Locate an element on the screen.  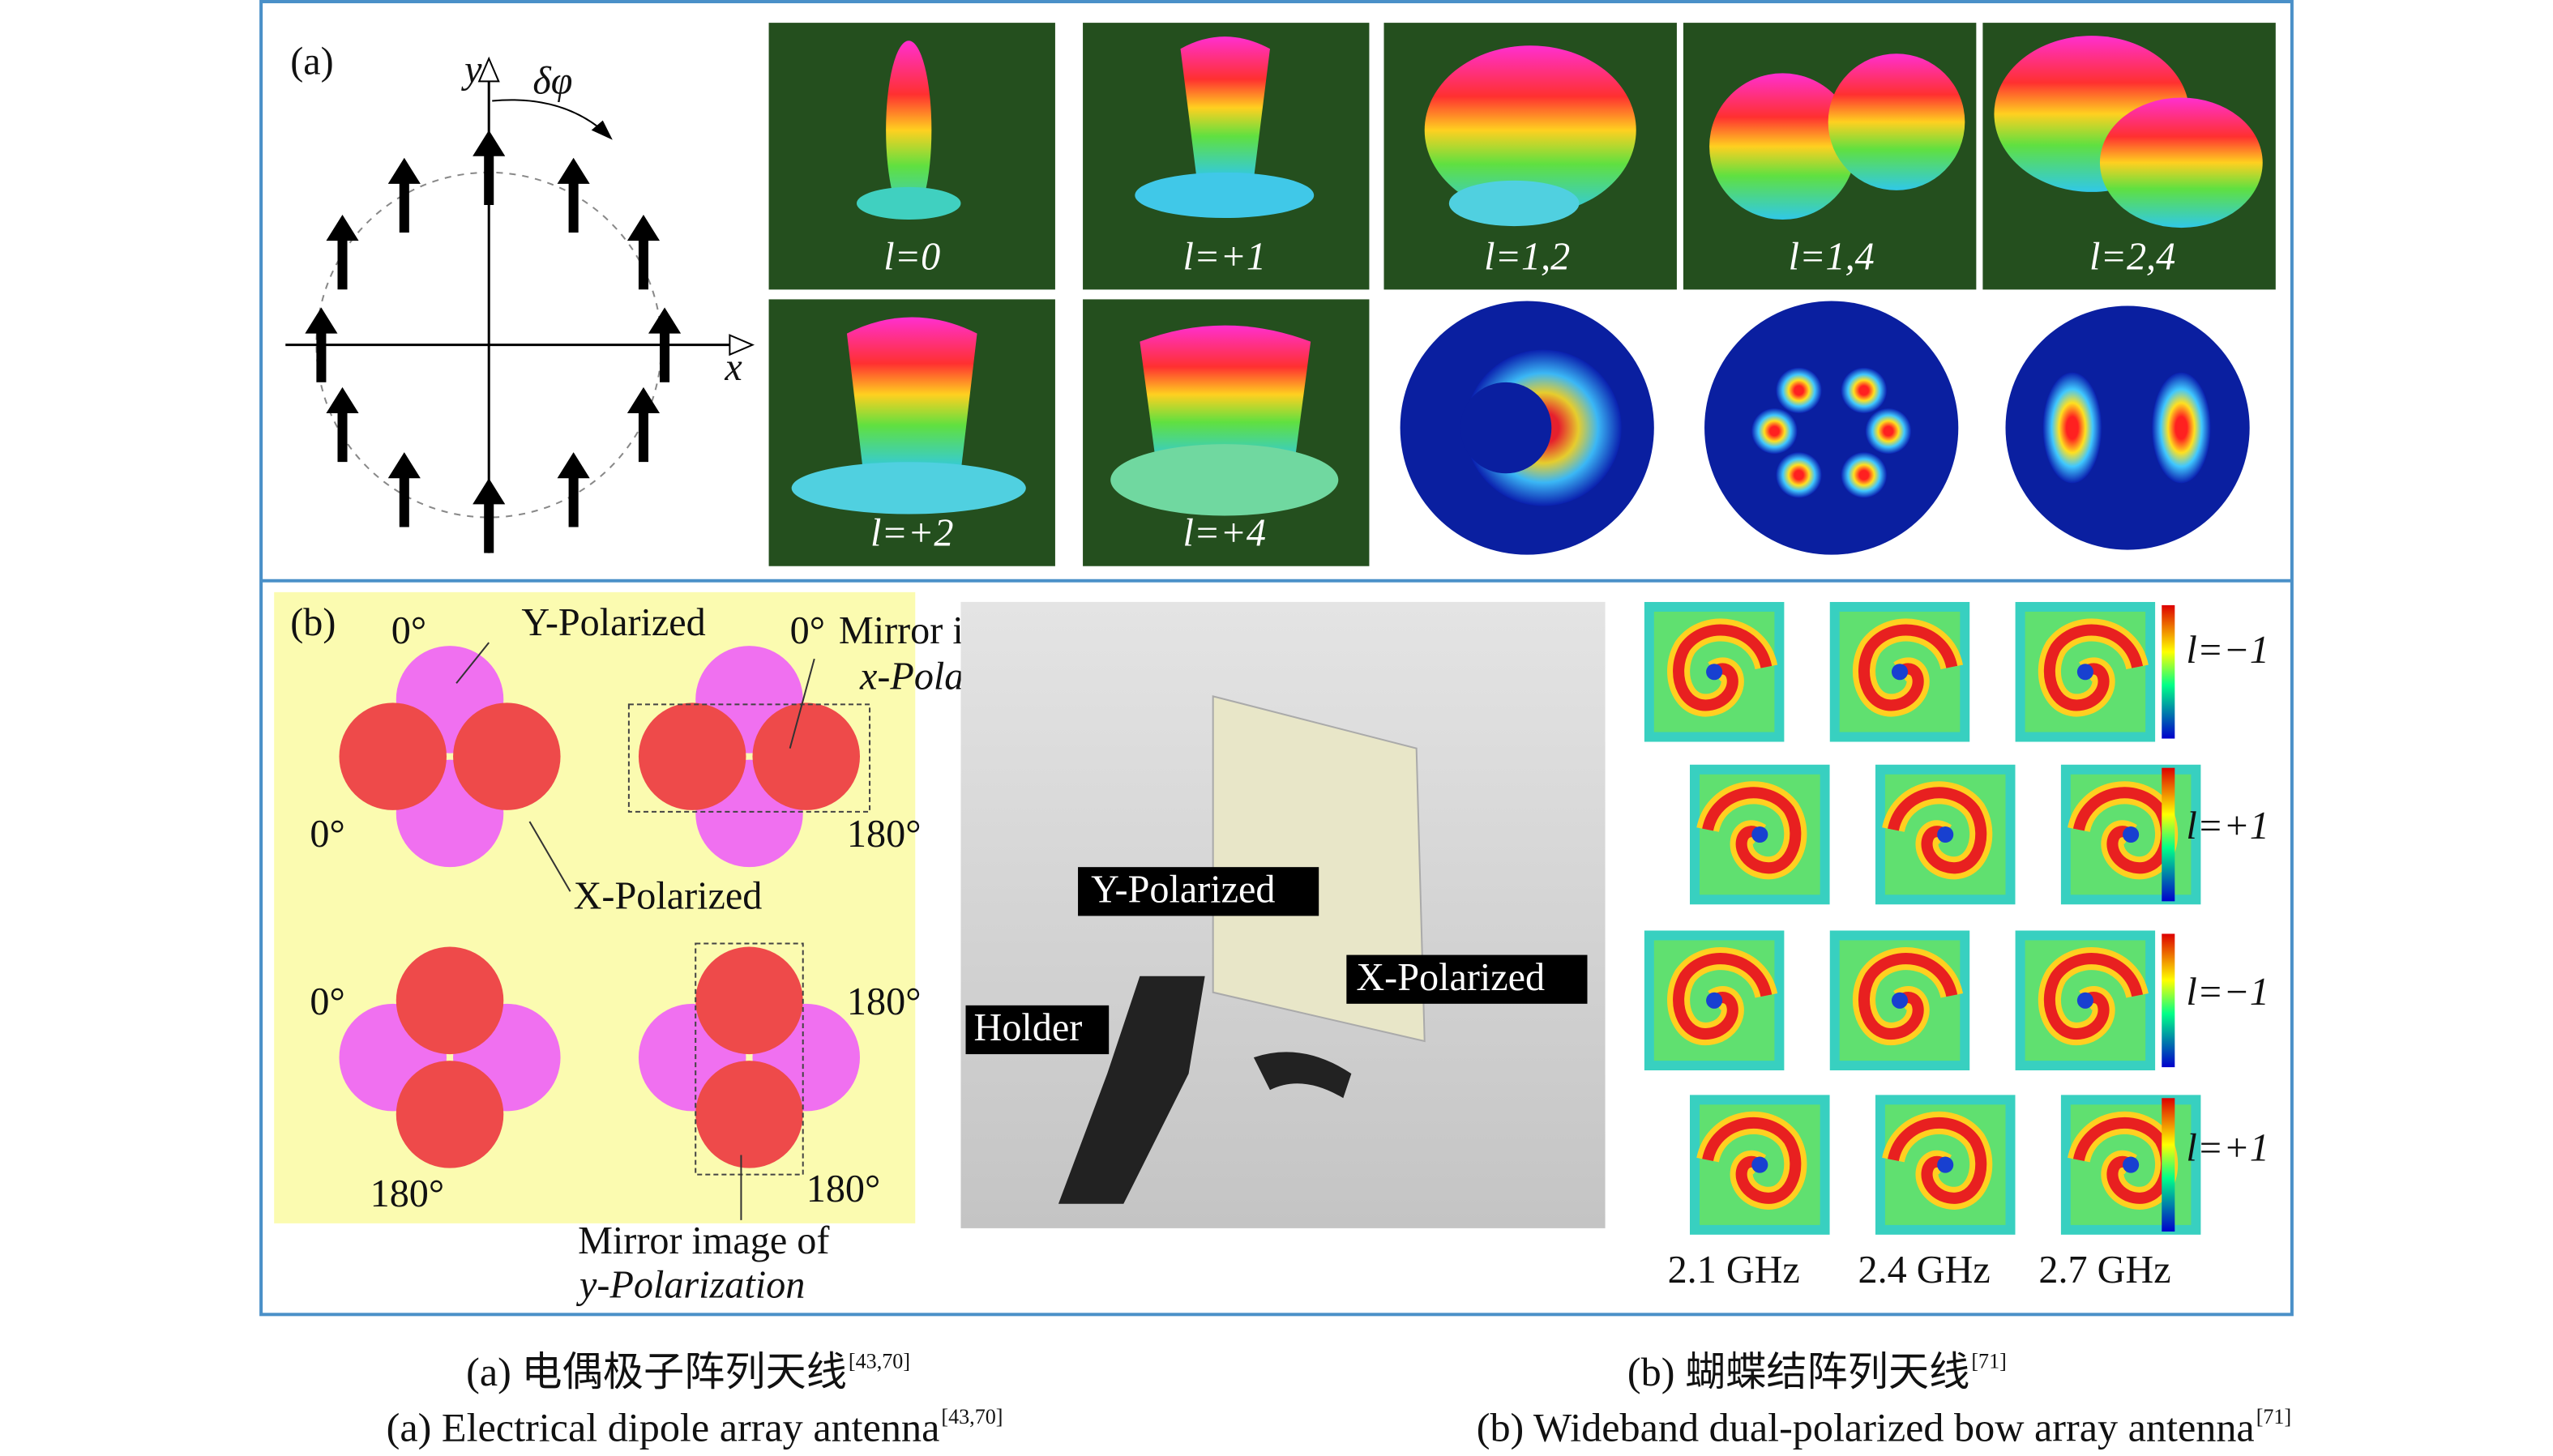
mode-label: l=+2 is located at coordinates (911, 534).